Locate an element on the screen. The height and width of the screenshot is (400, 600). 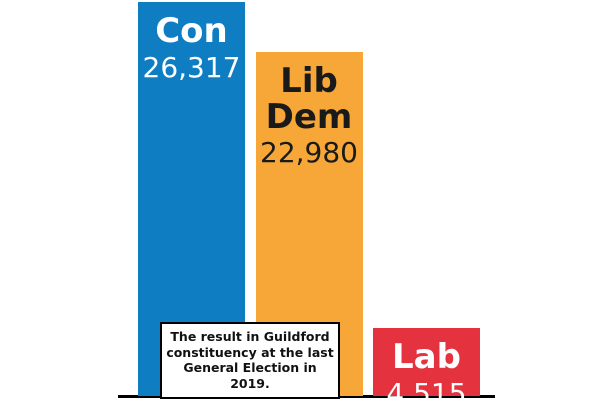
bar: Lab 4,515 is located at coordinates (426, 364).